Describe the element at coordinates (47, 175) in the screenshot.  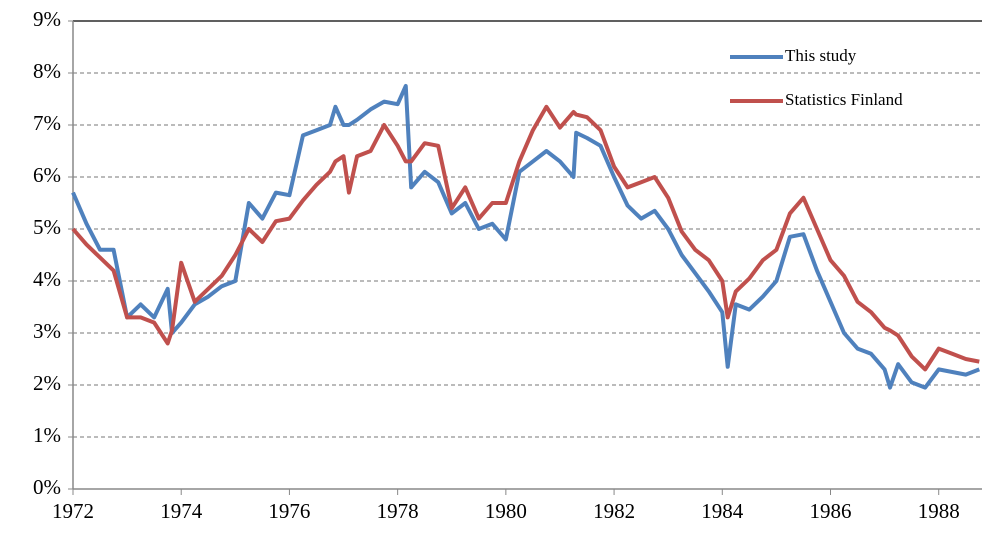
I see `y-tick-label: 6%` at that location.